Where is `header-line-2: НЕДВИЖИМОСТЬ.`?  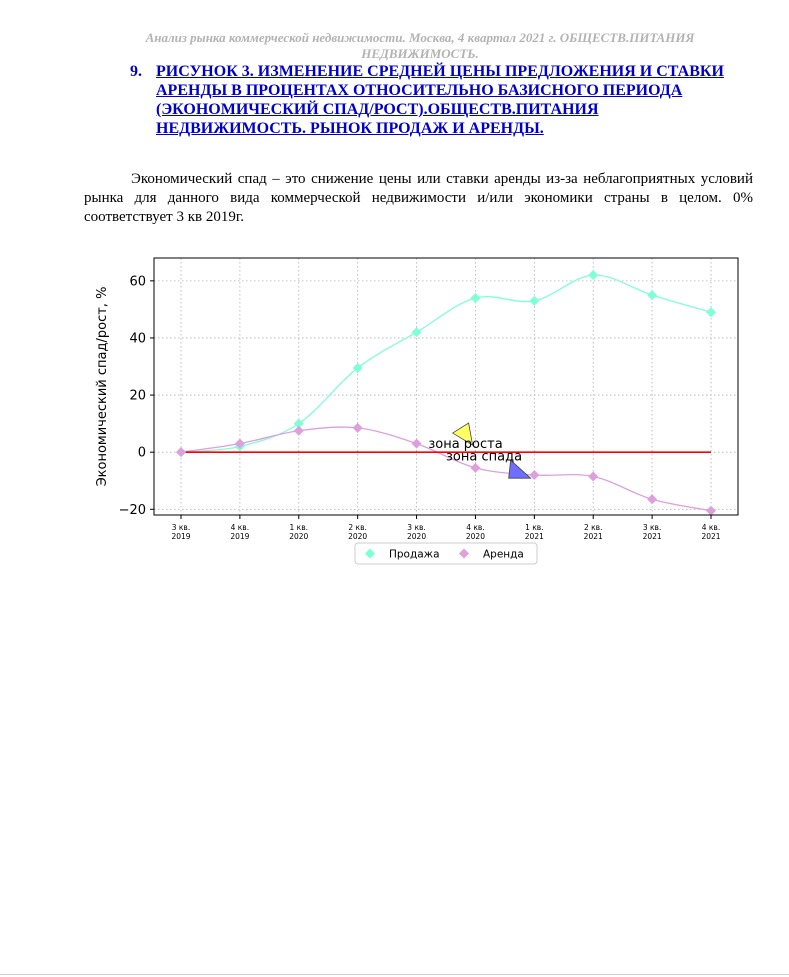
header-line-2: НЕДВИЖИМОСТЬ. is located at coordinates (420, 53).